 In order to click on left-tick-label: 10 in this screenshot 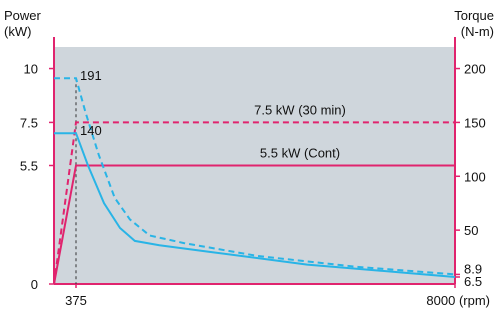, I will do `click(31, 69)`.